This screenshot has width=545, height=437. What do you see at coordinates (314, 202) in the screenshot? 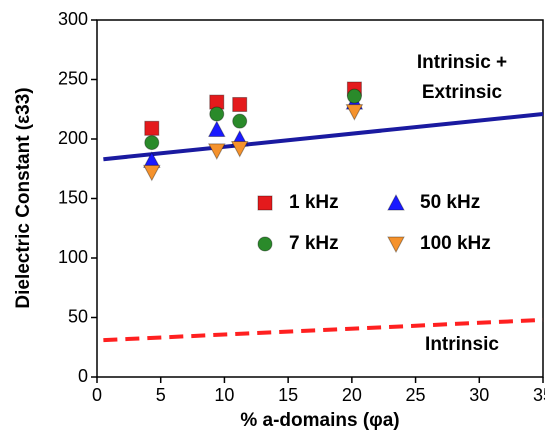
I see `legend-label: 1 kHz` at bounding box center [314, 202].